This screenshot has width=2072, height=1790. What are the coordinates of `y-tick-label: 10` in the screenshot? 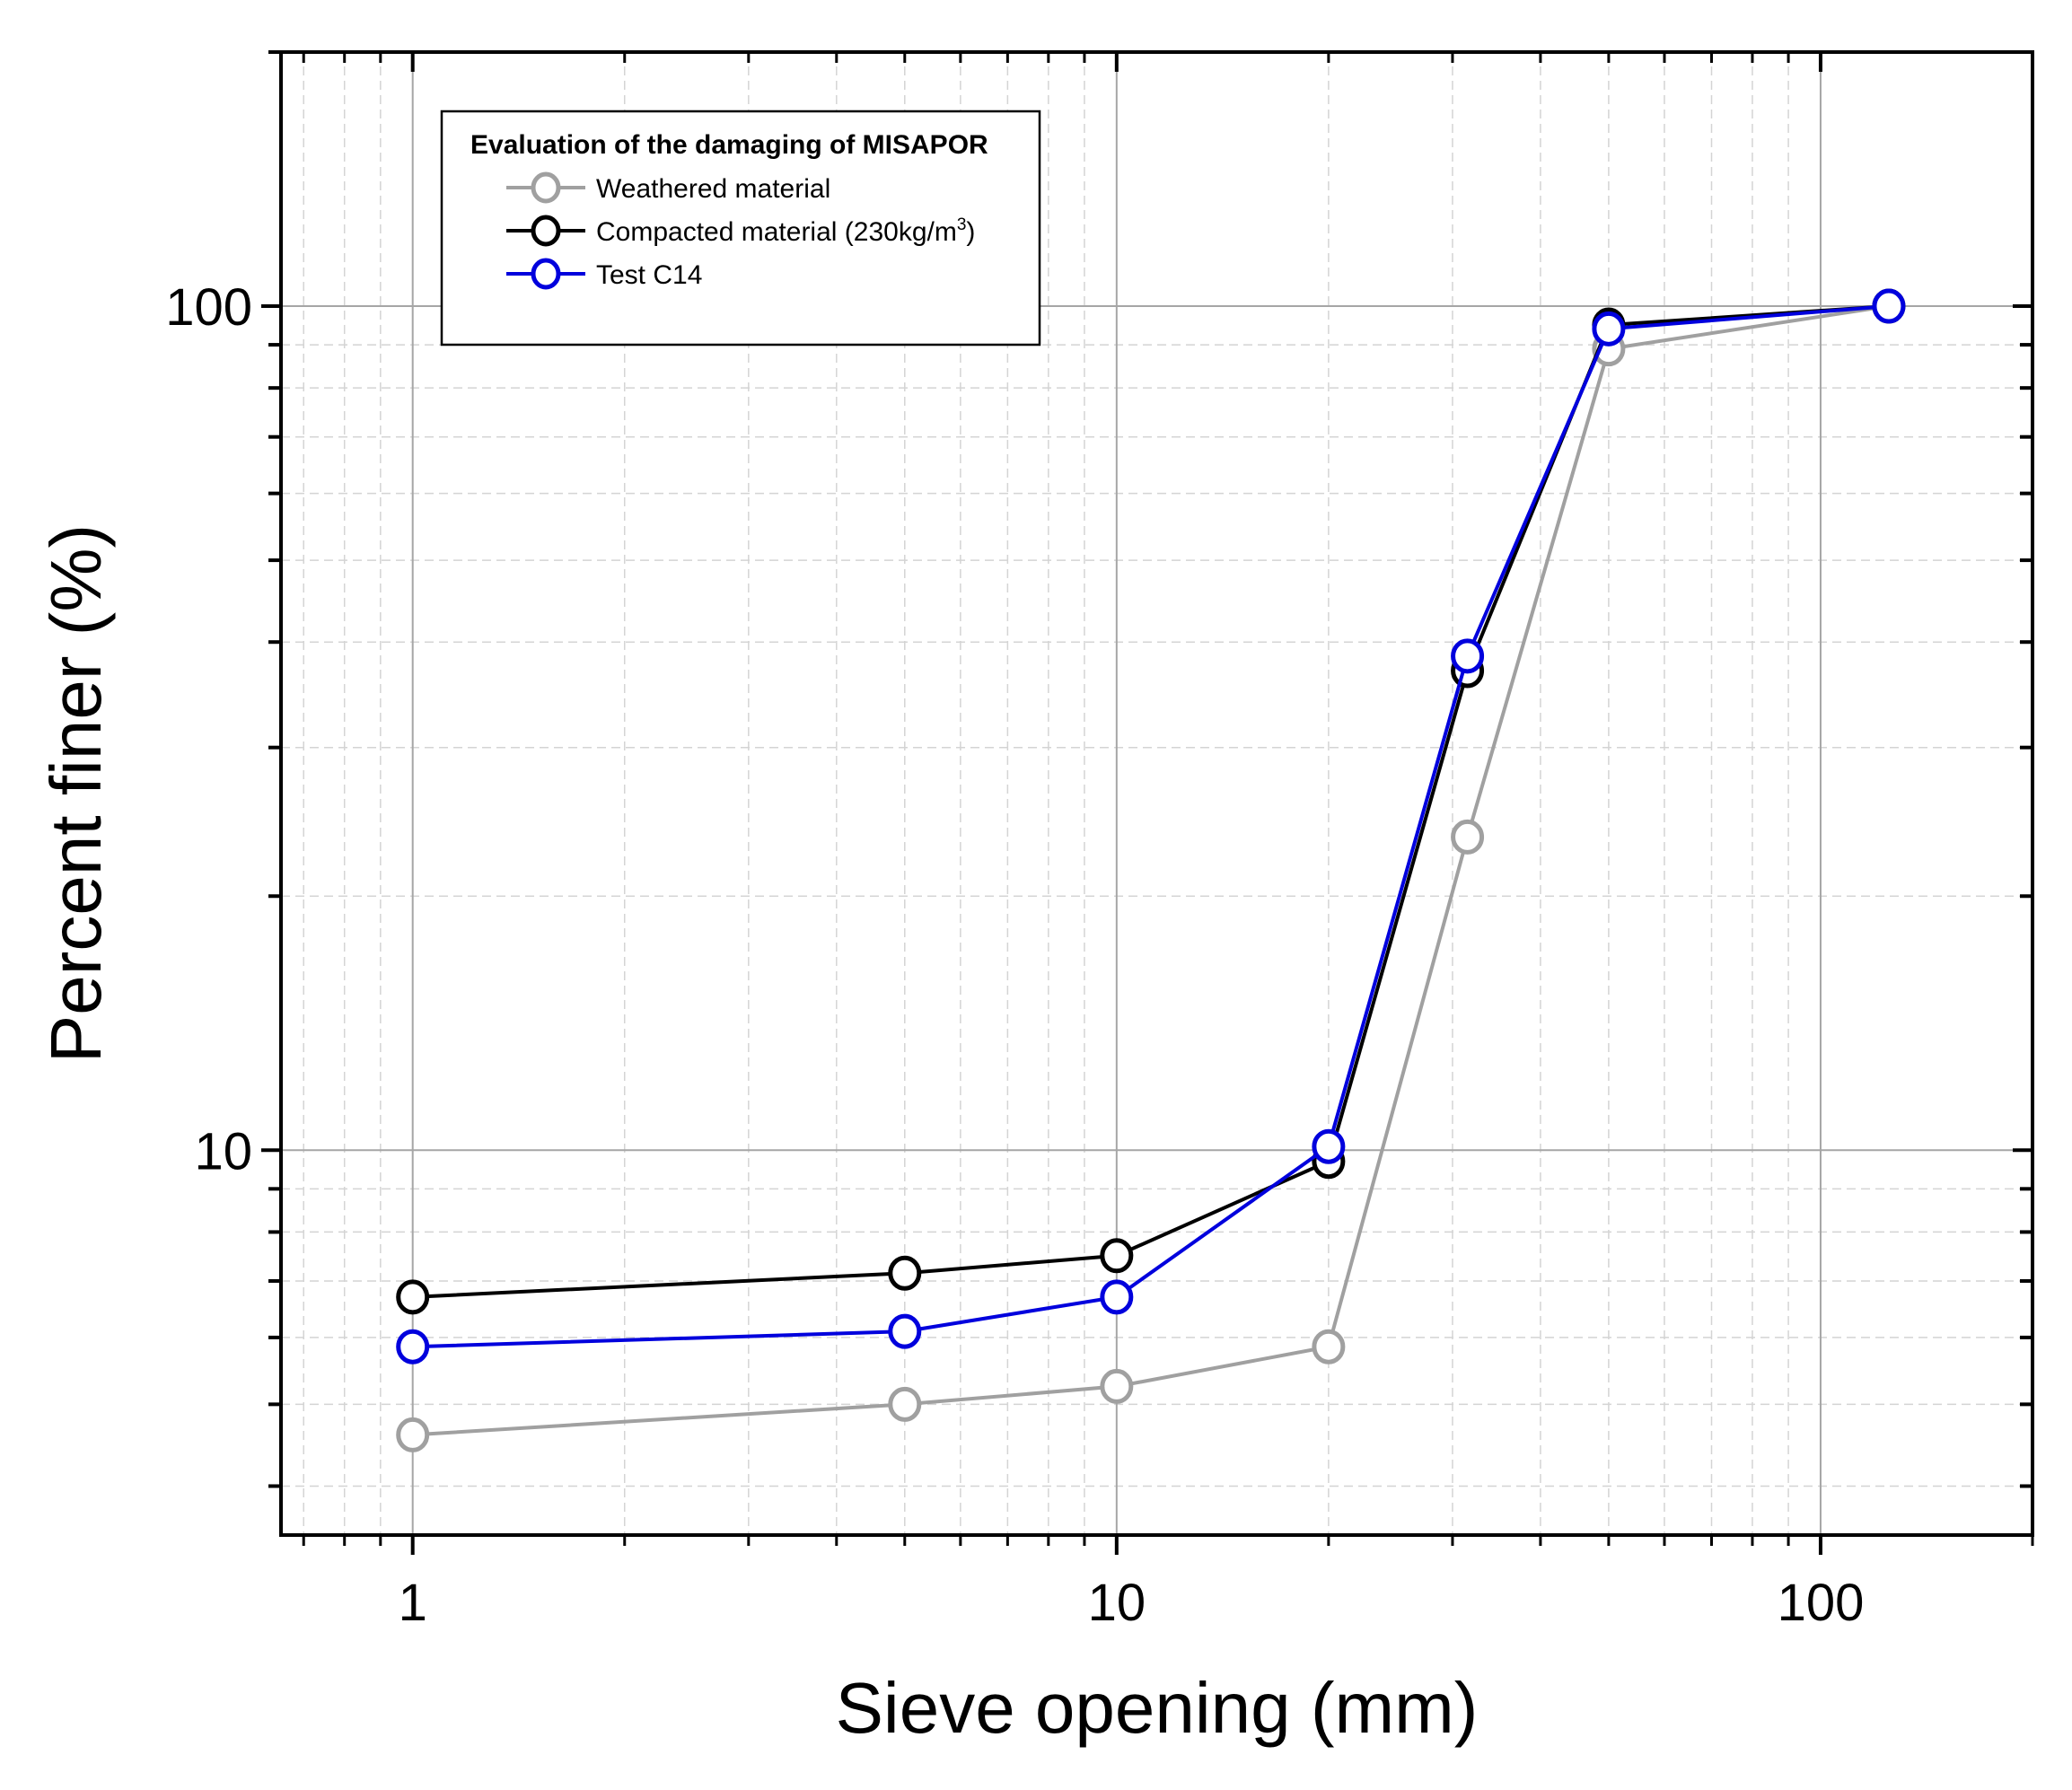 It's located at (223, 1151).